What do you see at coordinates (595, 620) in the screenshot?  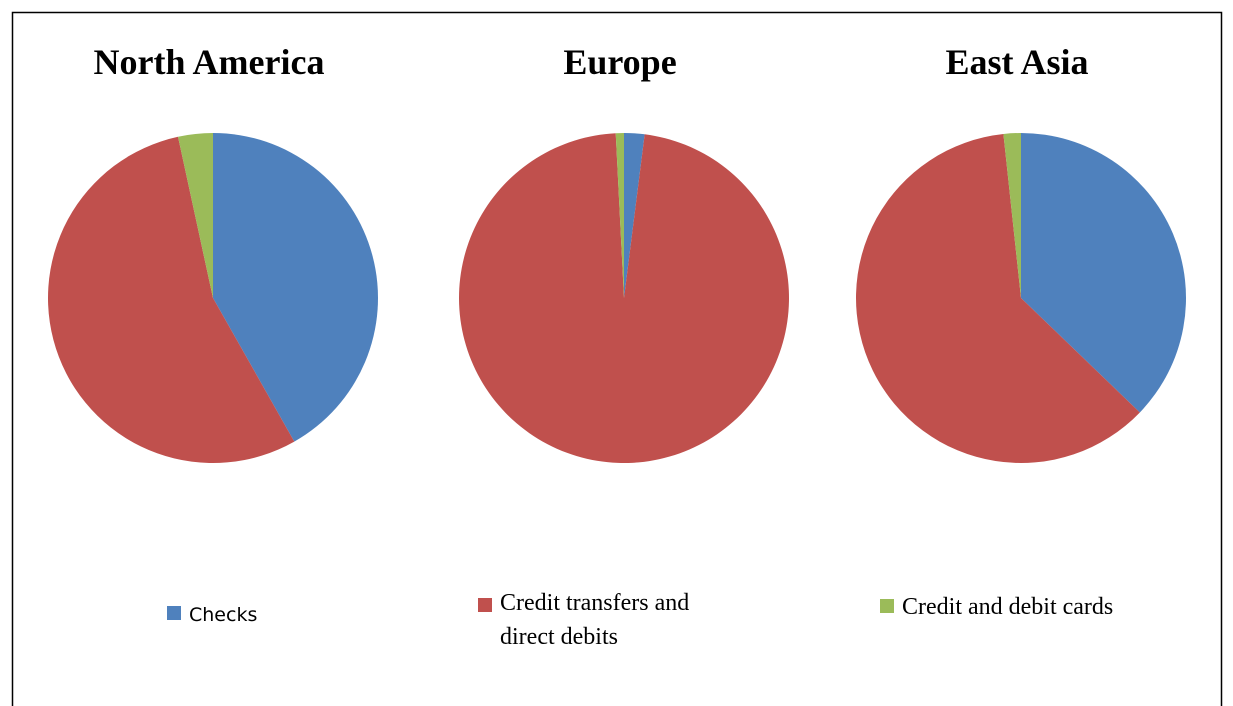 I see `legend-label: Credit transfers and direct debits` at bounding box center [595, 620].